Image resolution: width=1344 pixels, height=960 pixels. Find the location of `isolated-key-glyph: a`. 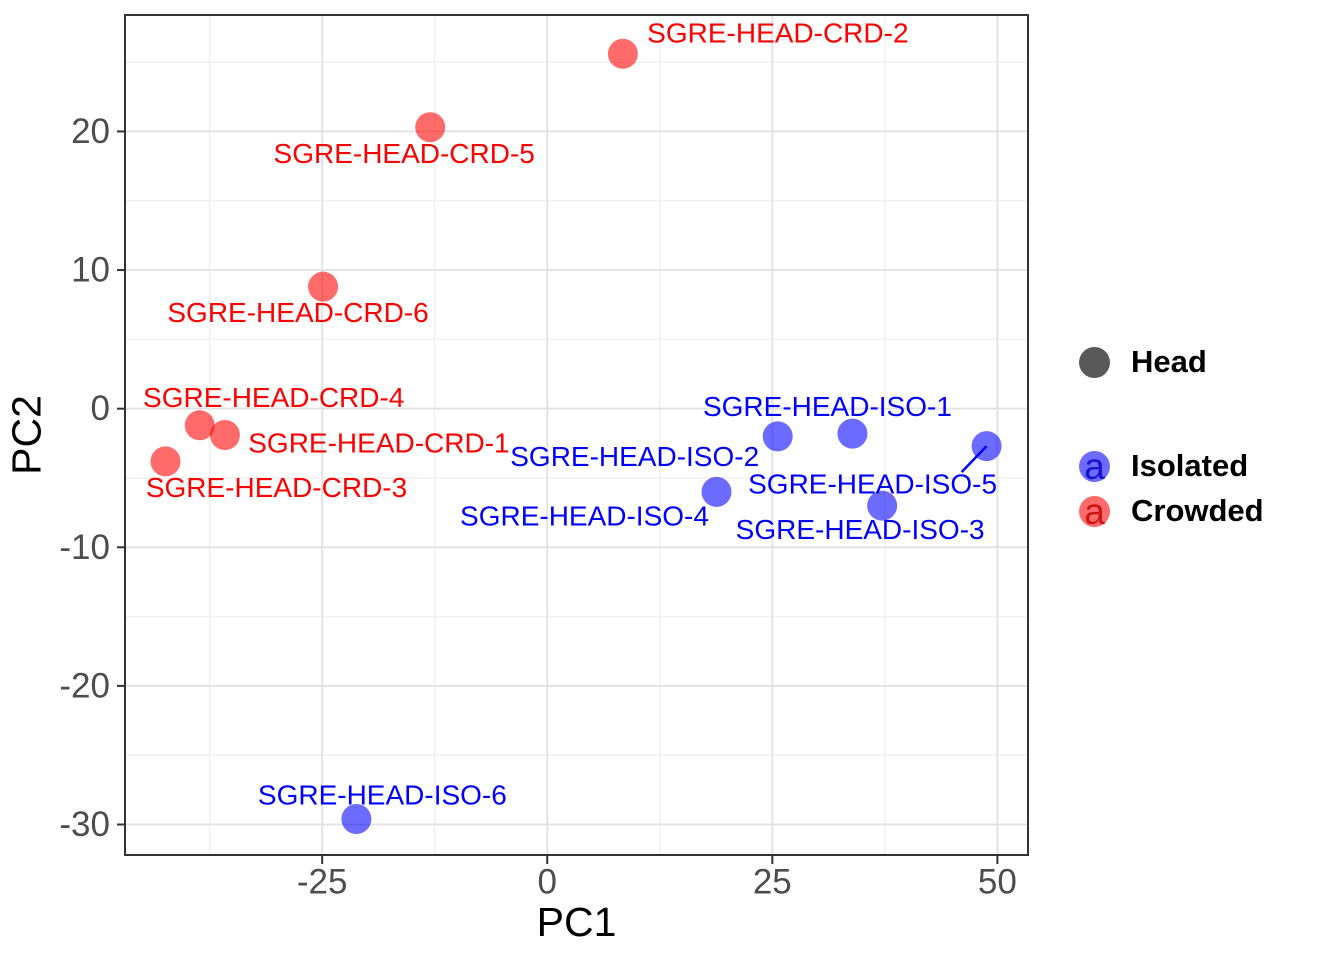

isolated-key-glyph: a is located at coordinates (1094, 466).